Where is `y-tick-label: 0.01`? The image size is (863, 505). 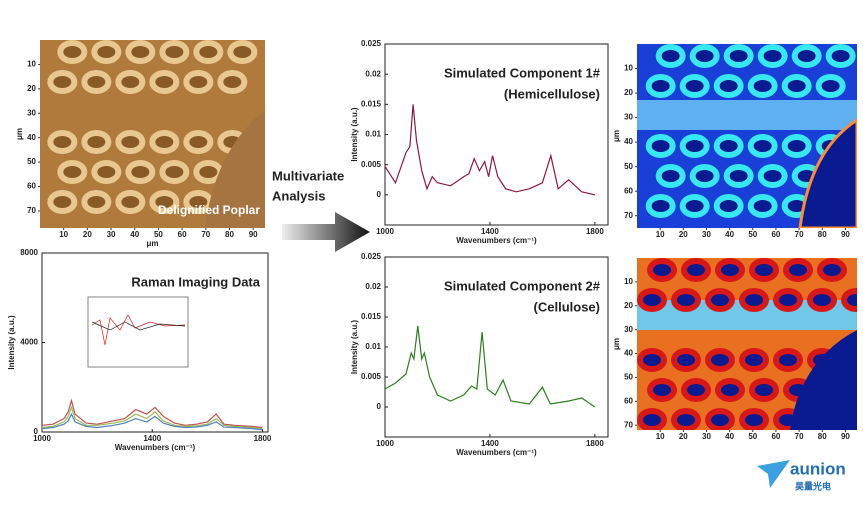
y-tick-label: 0.01 is located at coordinates (373, 346).